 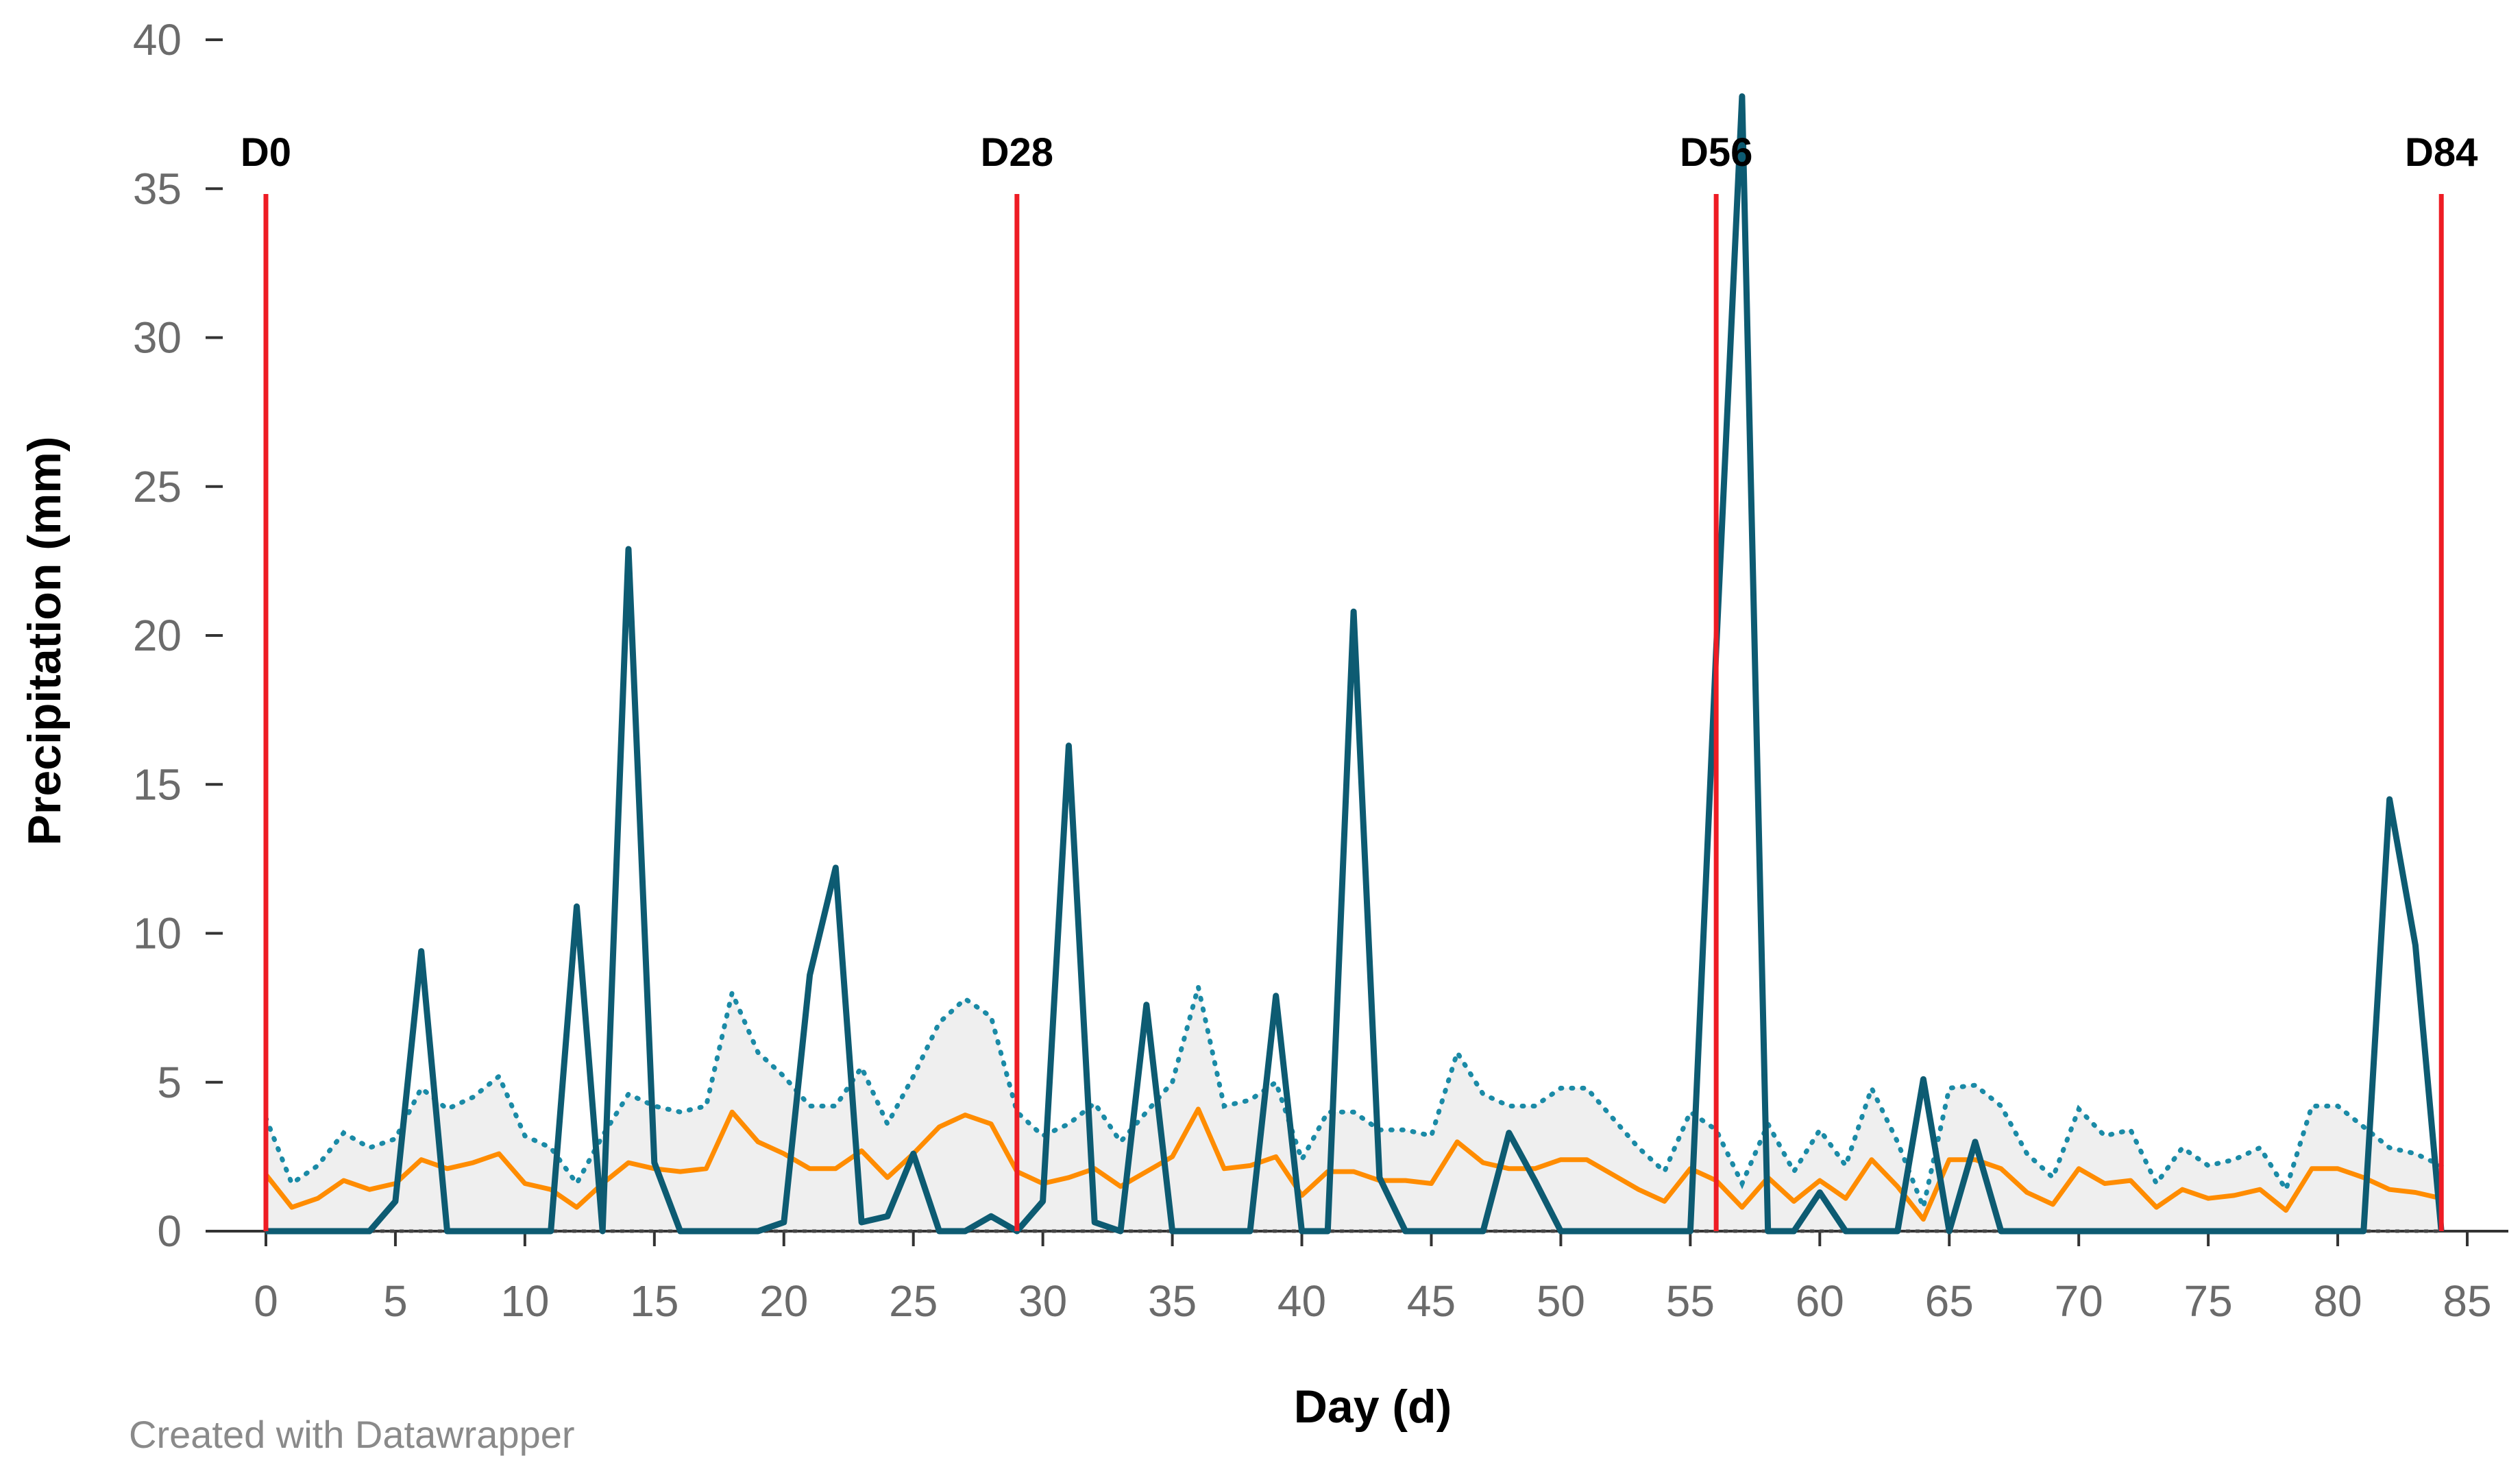 What do you see at coordinates (1017, 152) in the screenshot?
I see `marker-label-d28: D28` at bounding box center [1017, 152].